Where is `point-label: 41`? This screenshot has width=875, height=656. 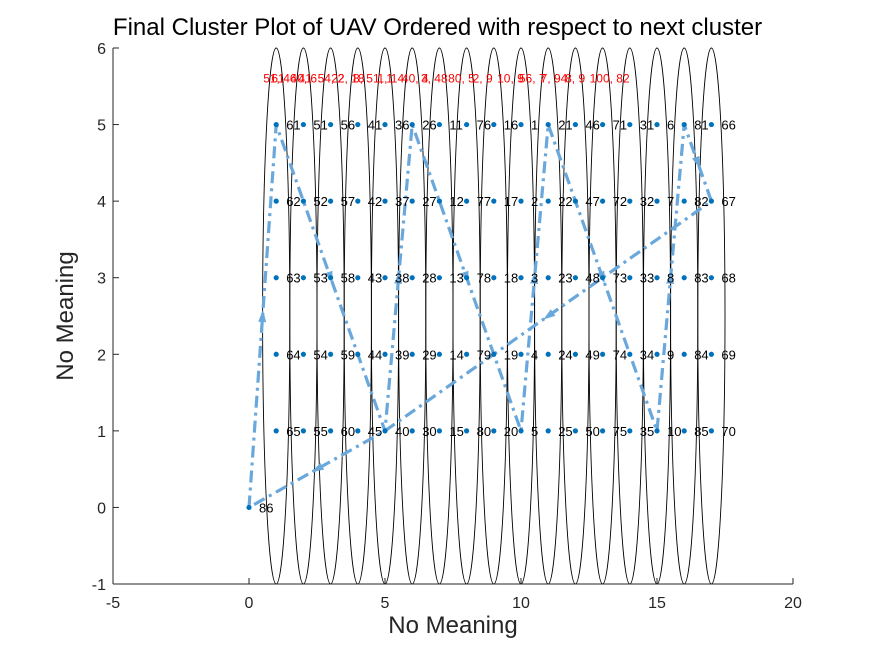
point-label: 41 is located at coordinates (375, 125).